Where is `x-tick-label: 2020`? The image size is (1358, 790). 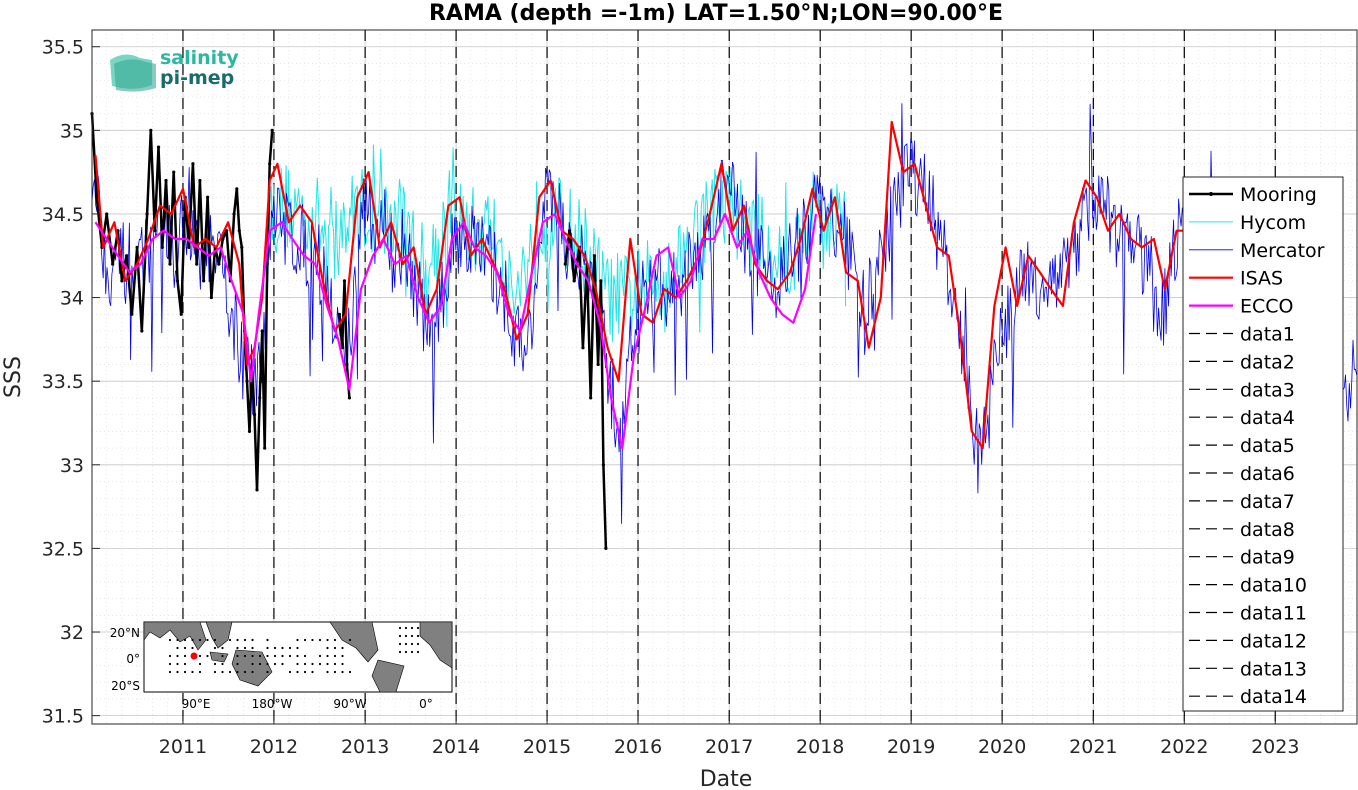
x-tick-label: 2020 is located at coordinates (1002, 747).